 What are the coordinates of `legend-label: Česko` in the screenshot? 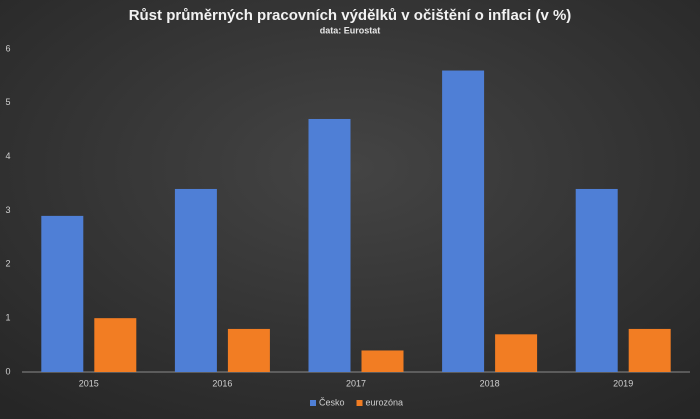 It's located at (332, 402).